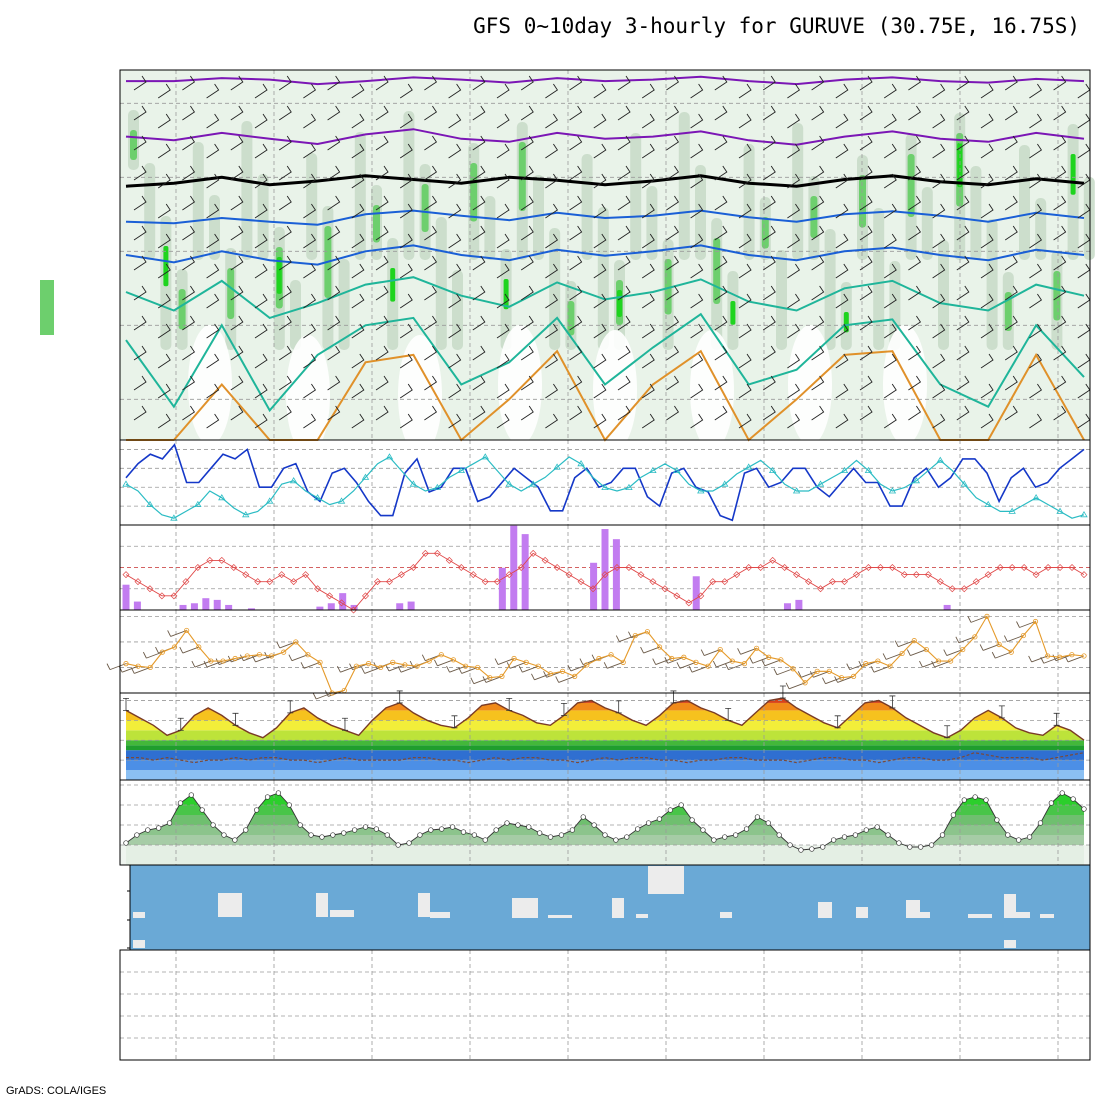 Image resolution: width=1100 pixels, height=1100 pixels. I want to click on cloud-cover-panel, so click(609, 907).